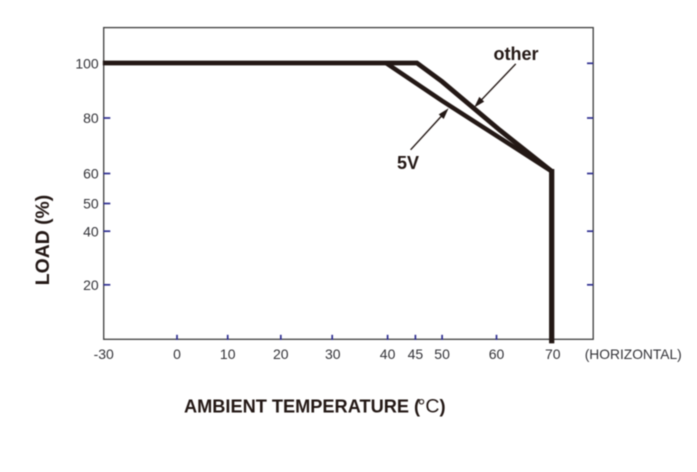 The height and width of the screenshot is (472, 697). What do you see at coordinates (333, 354) in the screenshot?
I see `svg-text: 30` at bounding box center [333, 354].